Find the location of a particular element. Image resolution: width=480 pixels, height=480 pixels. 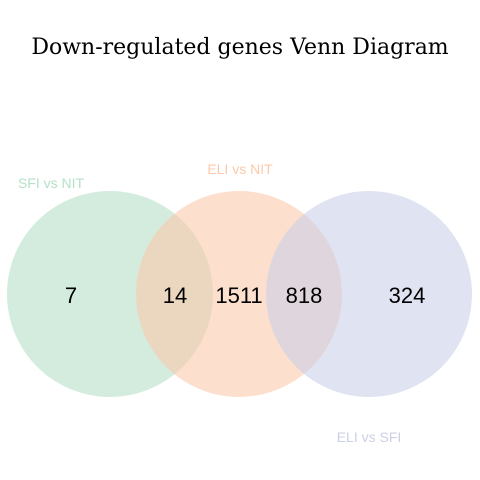

chart-title: Down-regulated genes Venn Diagram is located at coordinates (239, 47).